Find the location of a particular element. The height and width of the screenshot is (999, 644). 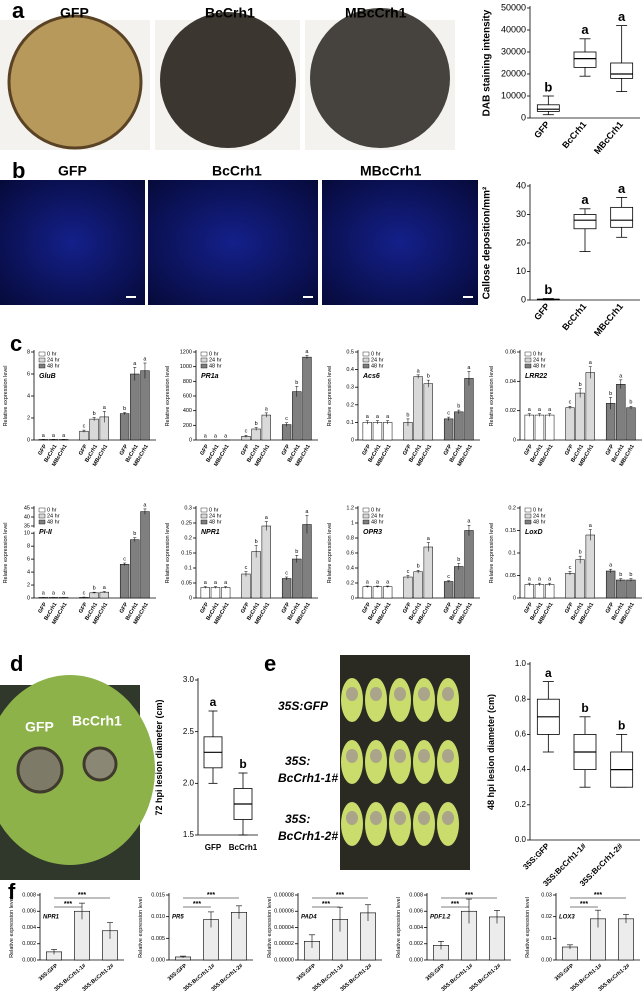

gene-name: LRR22 is located at coordinates (536, 376).